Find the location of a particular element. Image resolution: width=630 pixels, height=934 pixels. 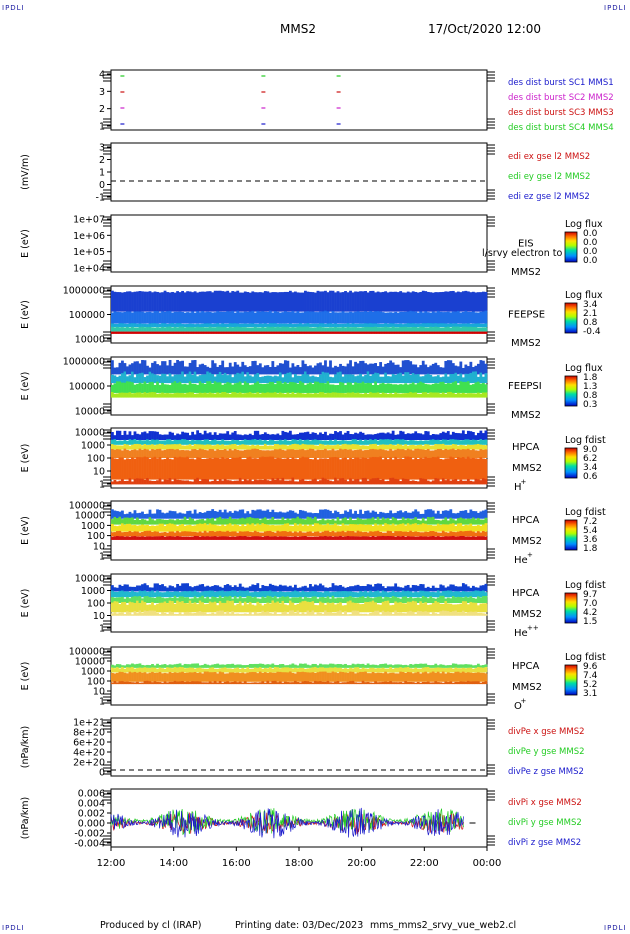

charge-label: + is located at coordinates (524, 701).